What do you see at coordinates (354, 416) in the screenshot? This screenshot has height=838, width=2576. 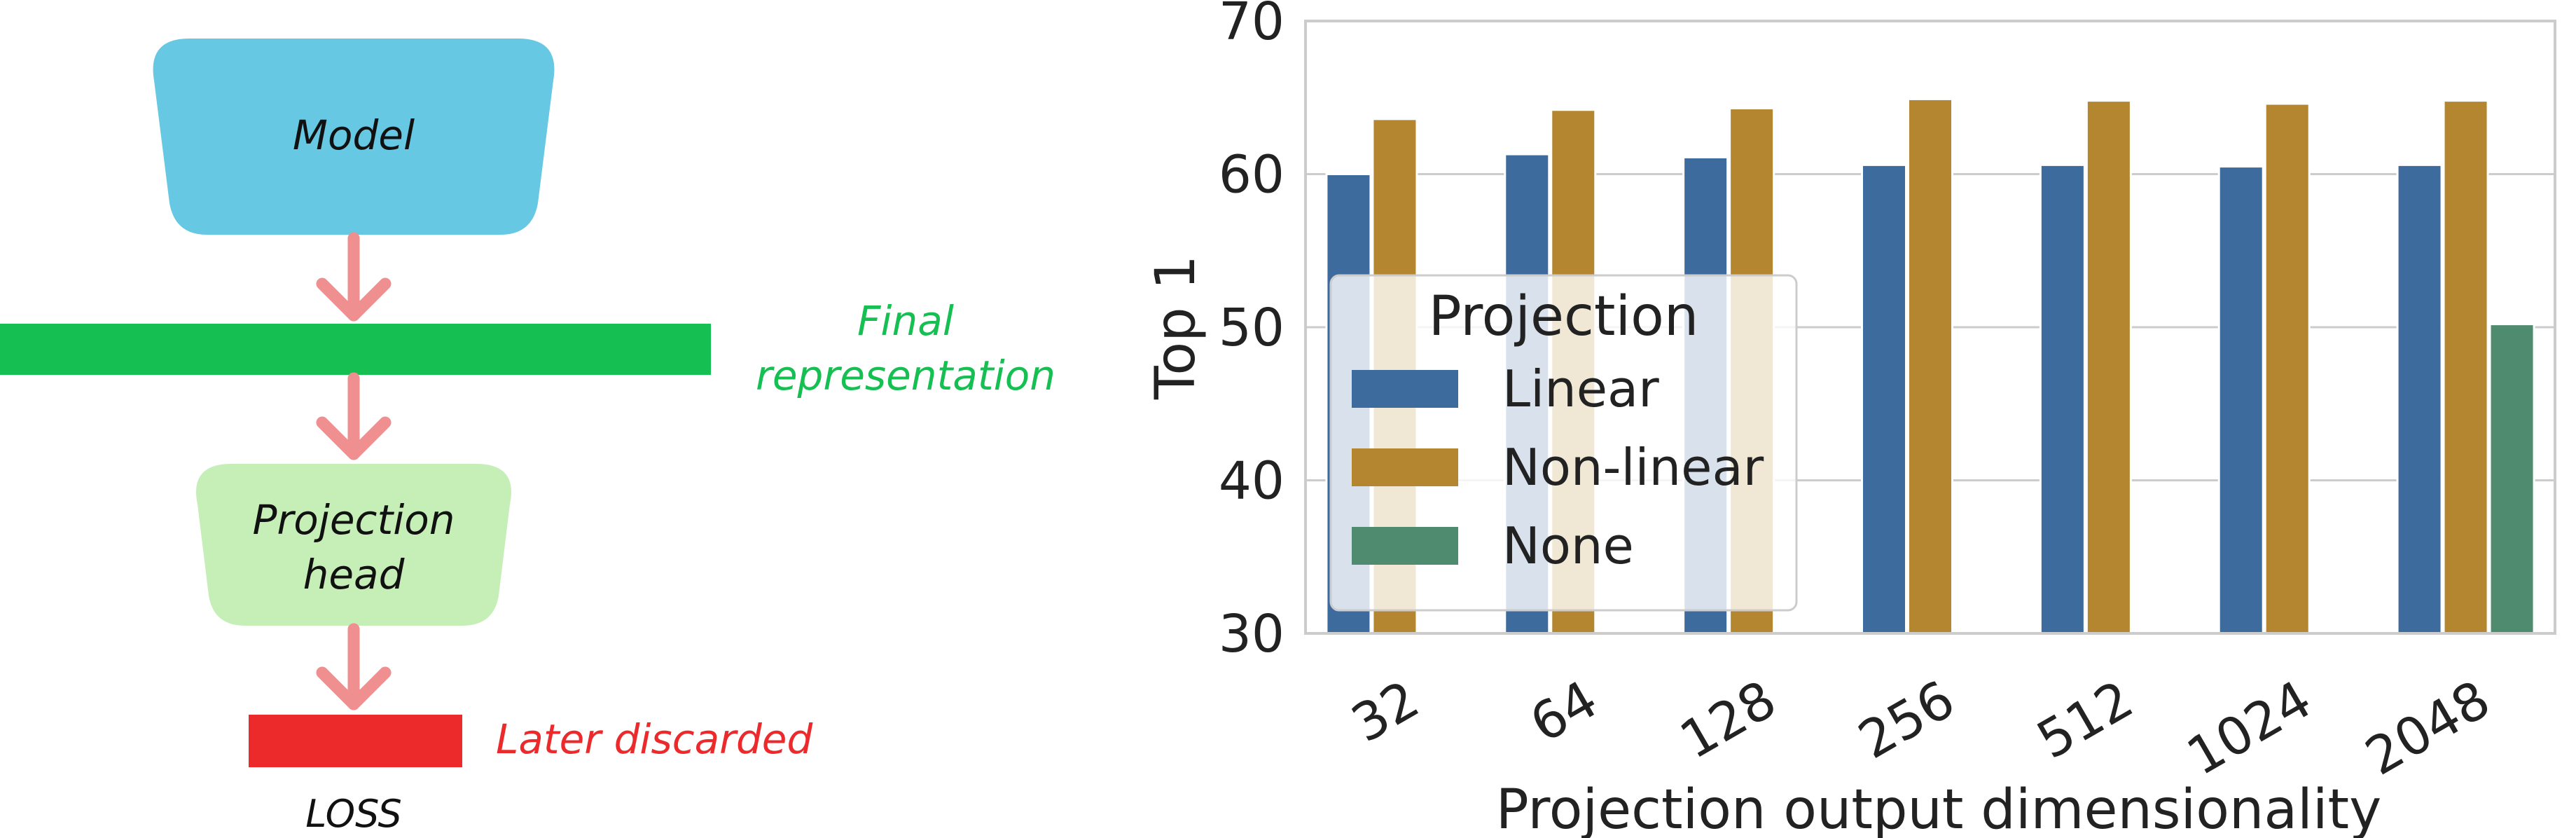 I see `arrow-representation-to-head` at bounding box center [354, 416].